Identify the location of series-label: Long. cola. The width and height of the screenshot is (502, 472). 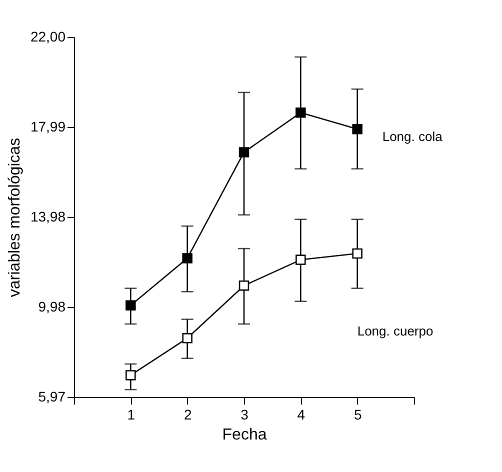
(413, 136).